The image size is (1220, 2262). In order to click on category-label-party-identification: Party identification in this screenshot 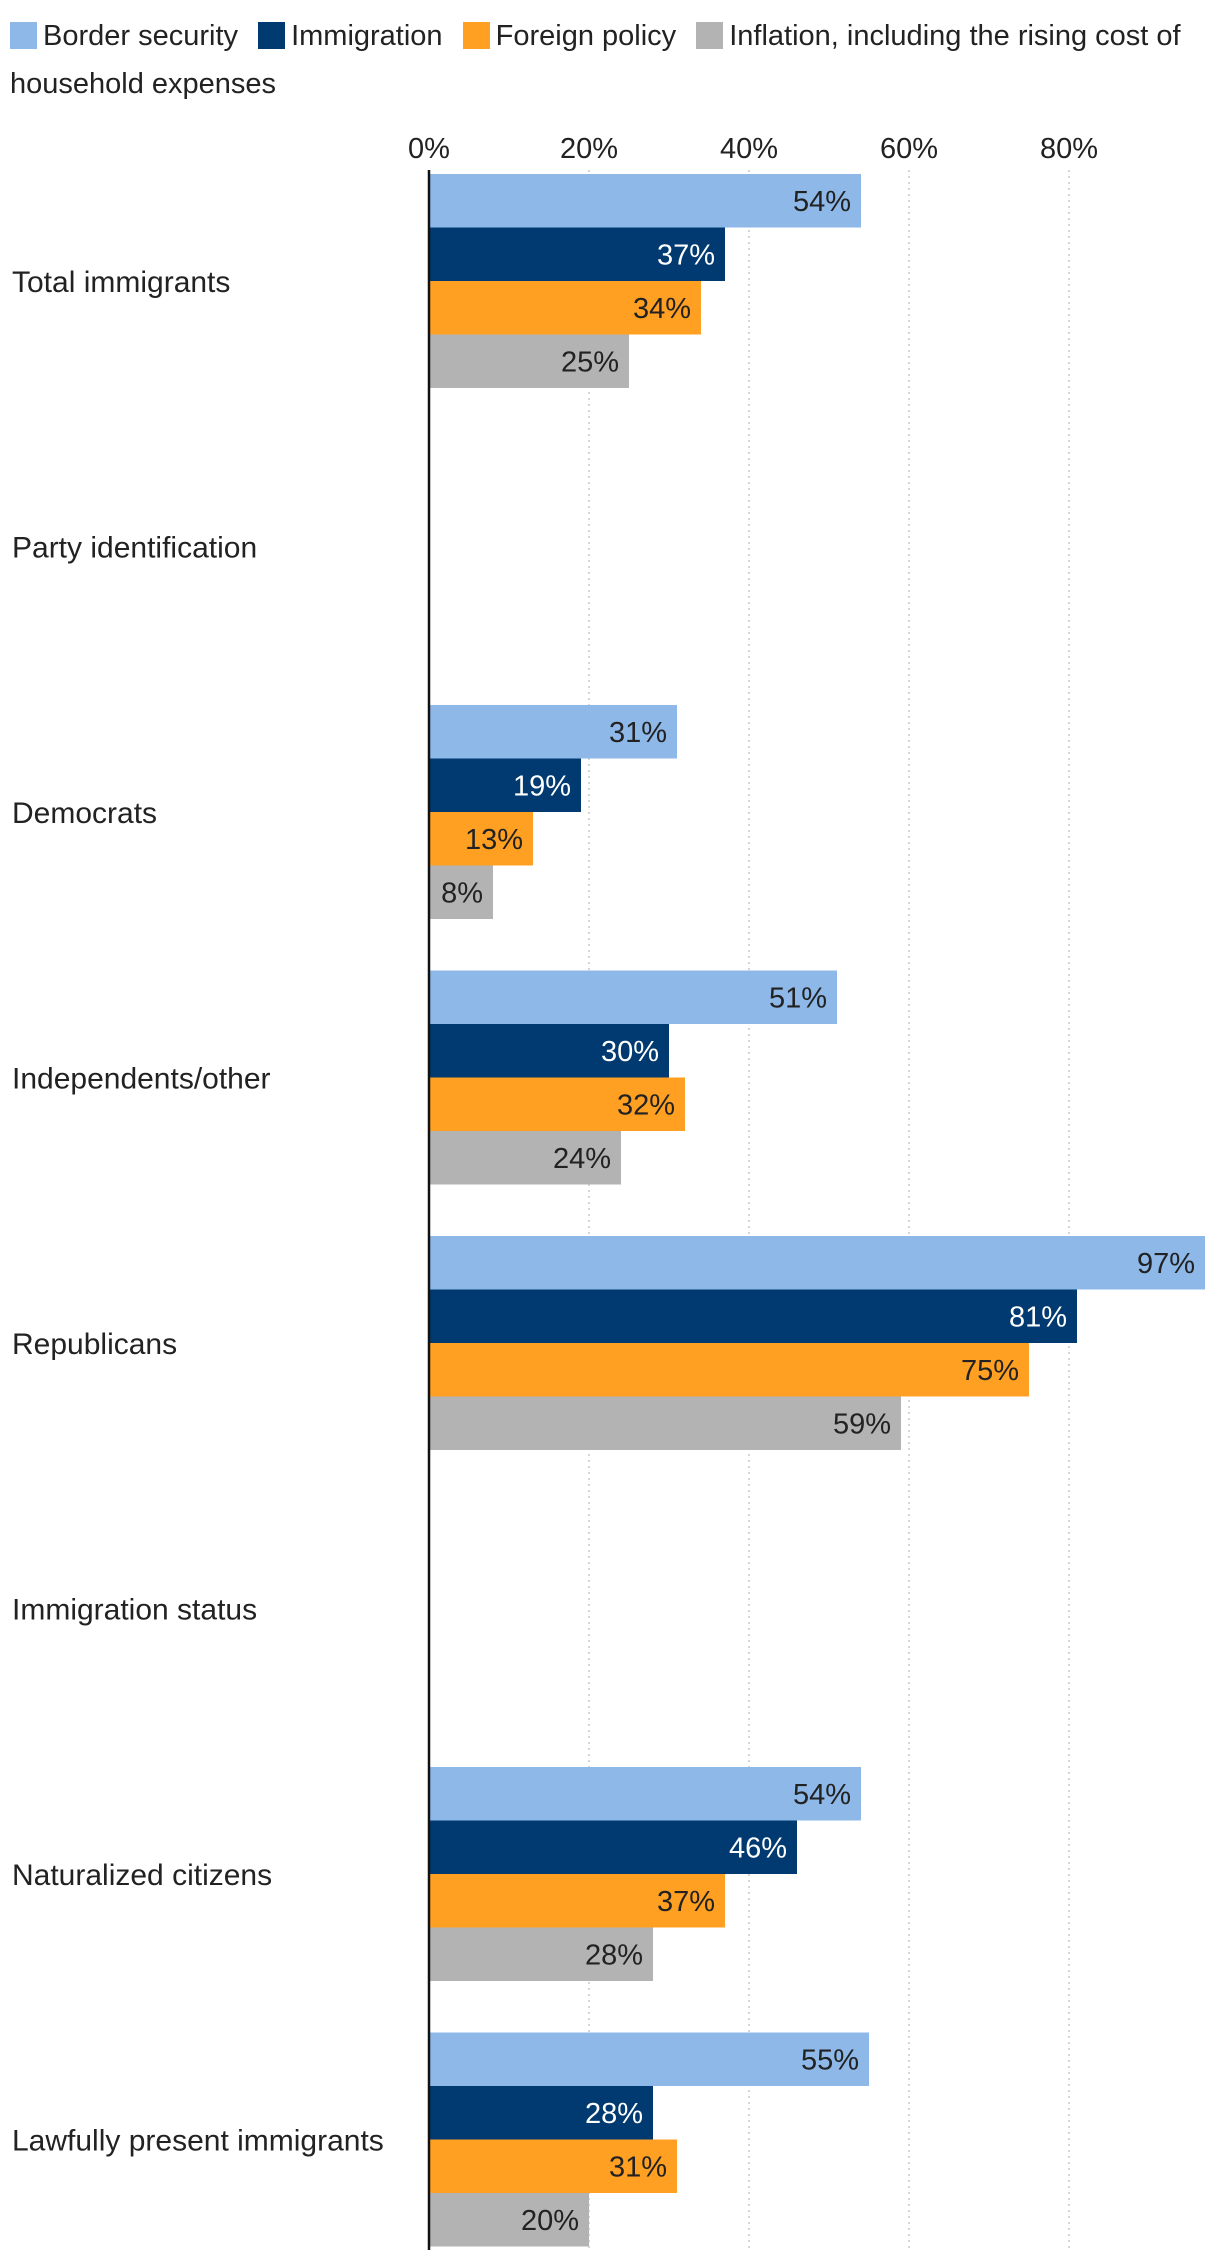, I will do `click(134, 548)`.